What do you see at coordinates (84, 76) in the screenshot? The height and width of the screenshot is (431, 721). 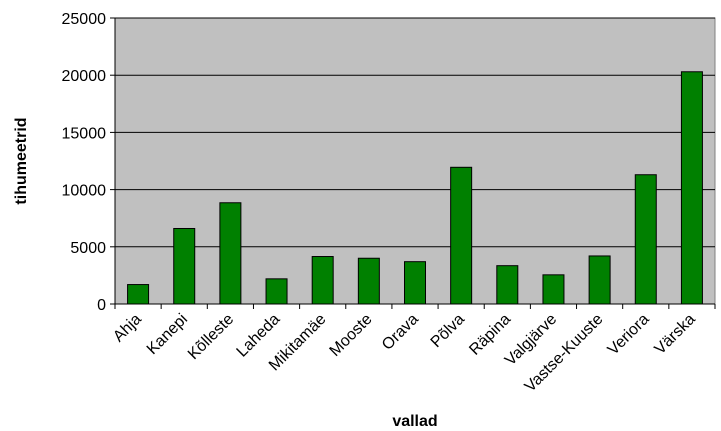 I see `y-tick-label: 20000` at bounding box center [84, 76].